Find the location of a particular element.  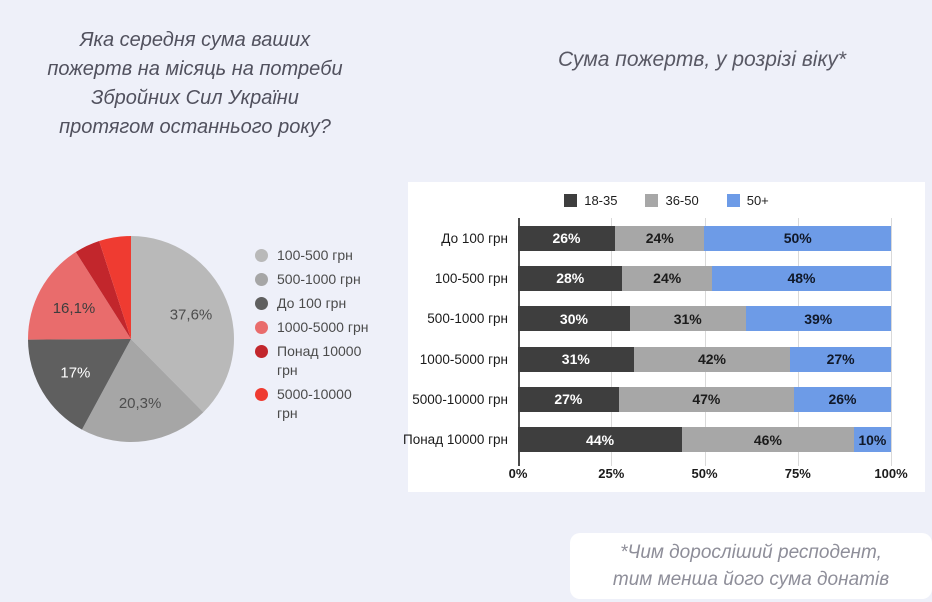

bar-row: До 100 грн 26% 24% 50% is located at coordinates (666, 238).